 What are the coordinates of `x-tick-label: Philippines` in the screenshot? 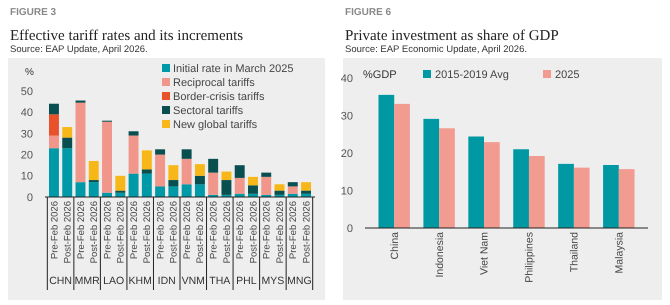 It's located at (530, 257).